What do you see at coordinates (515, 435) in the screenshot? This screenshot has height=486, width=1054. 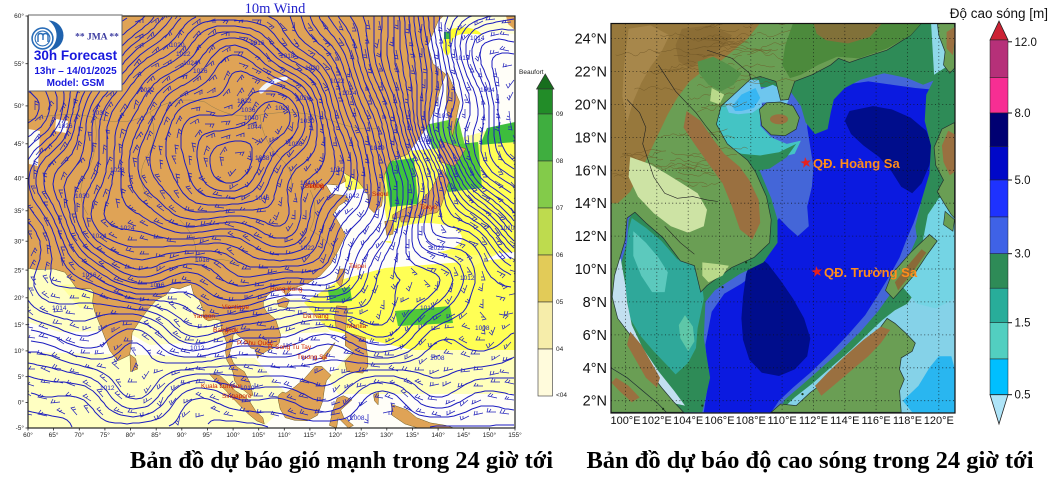 I see `svg-text: 155°` at bounding box center [515, 435].